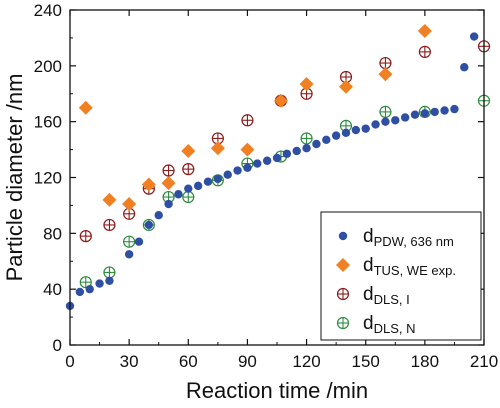  Describe the element at coordinates (48, 122) in the screenshot. I see `y-tick-label: 160` at that location.